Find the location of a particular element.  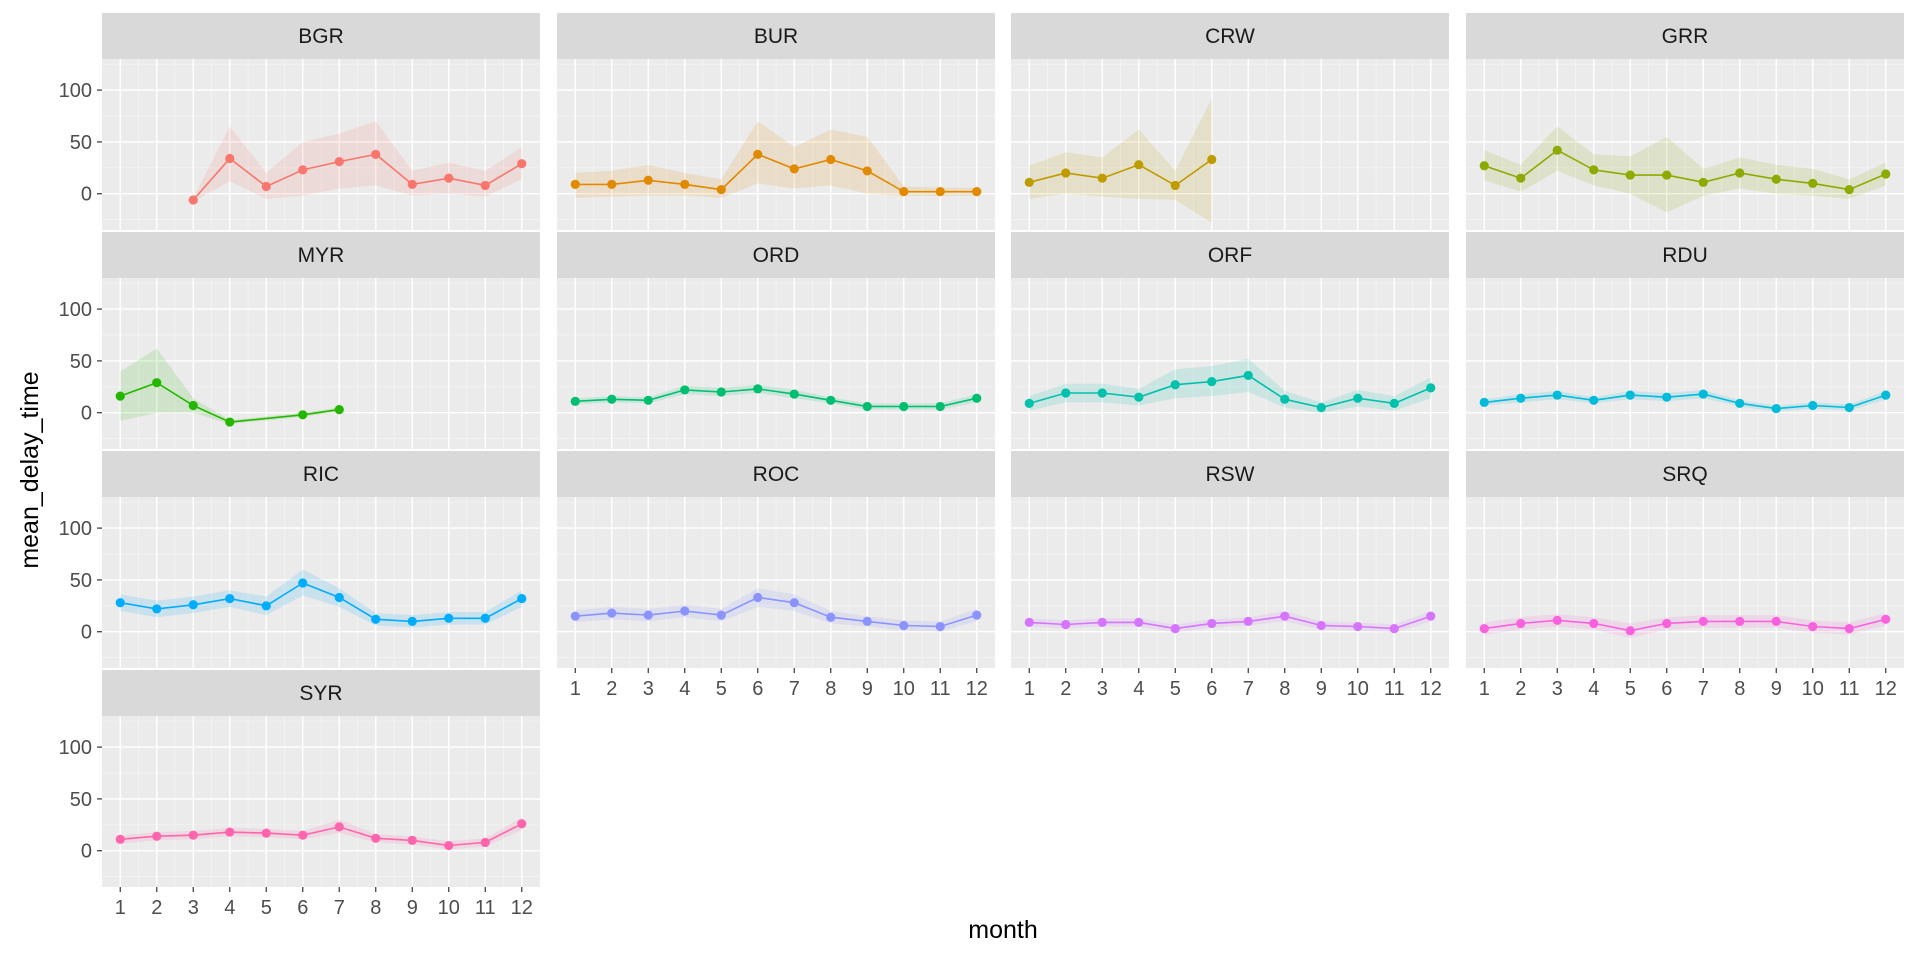

facet-strip-grr is located at coordinates (1685, 36).